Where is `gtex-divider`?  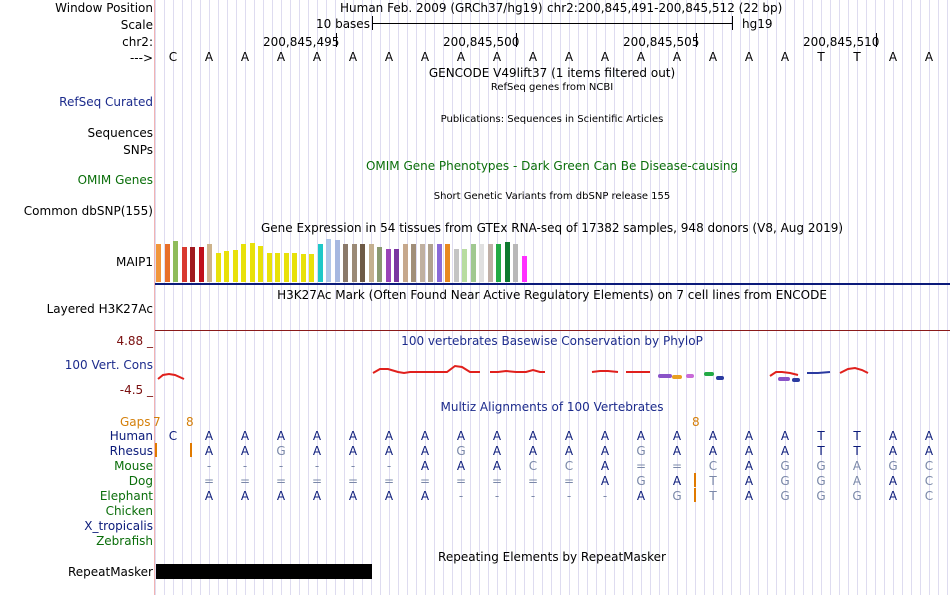
gtex-divider is located at coordinates (552, 284).